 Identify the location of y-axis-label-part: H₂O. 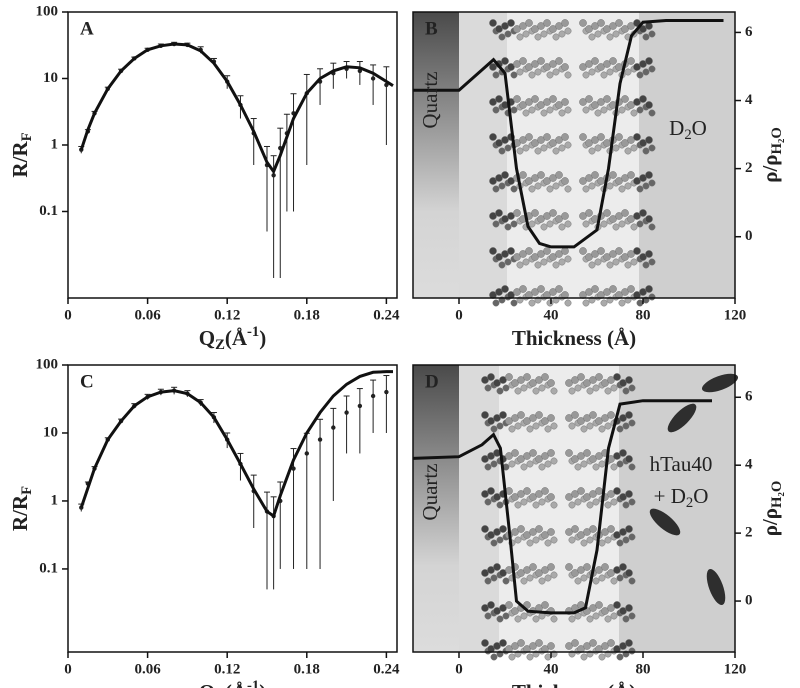
(777, 494).